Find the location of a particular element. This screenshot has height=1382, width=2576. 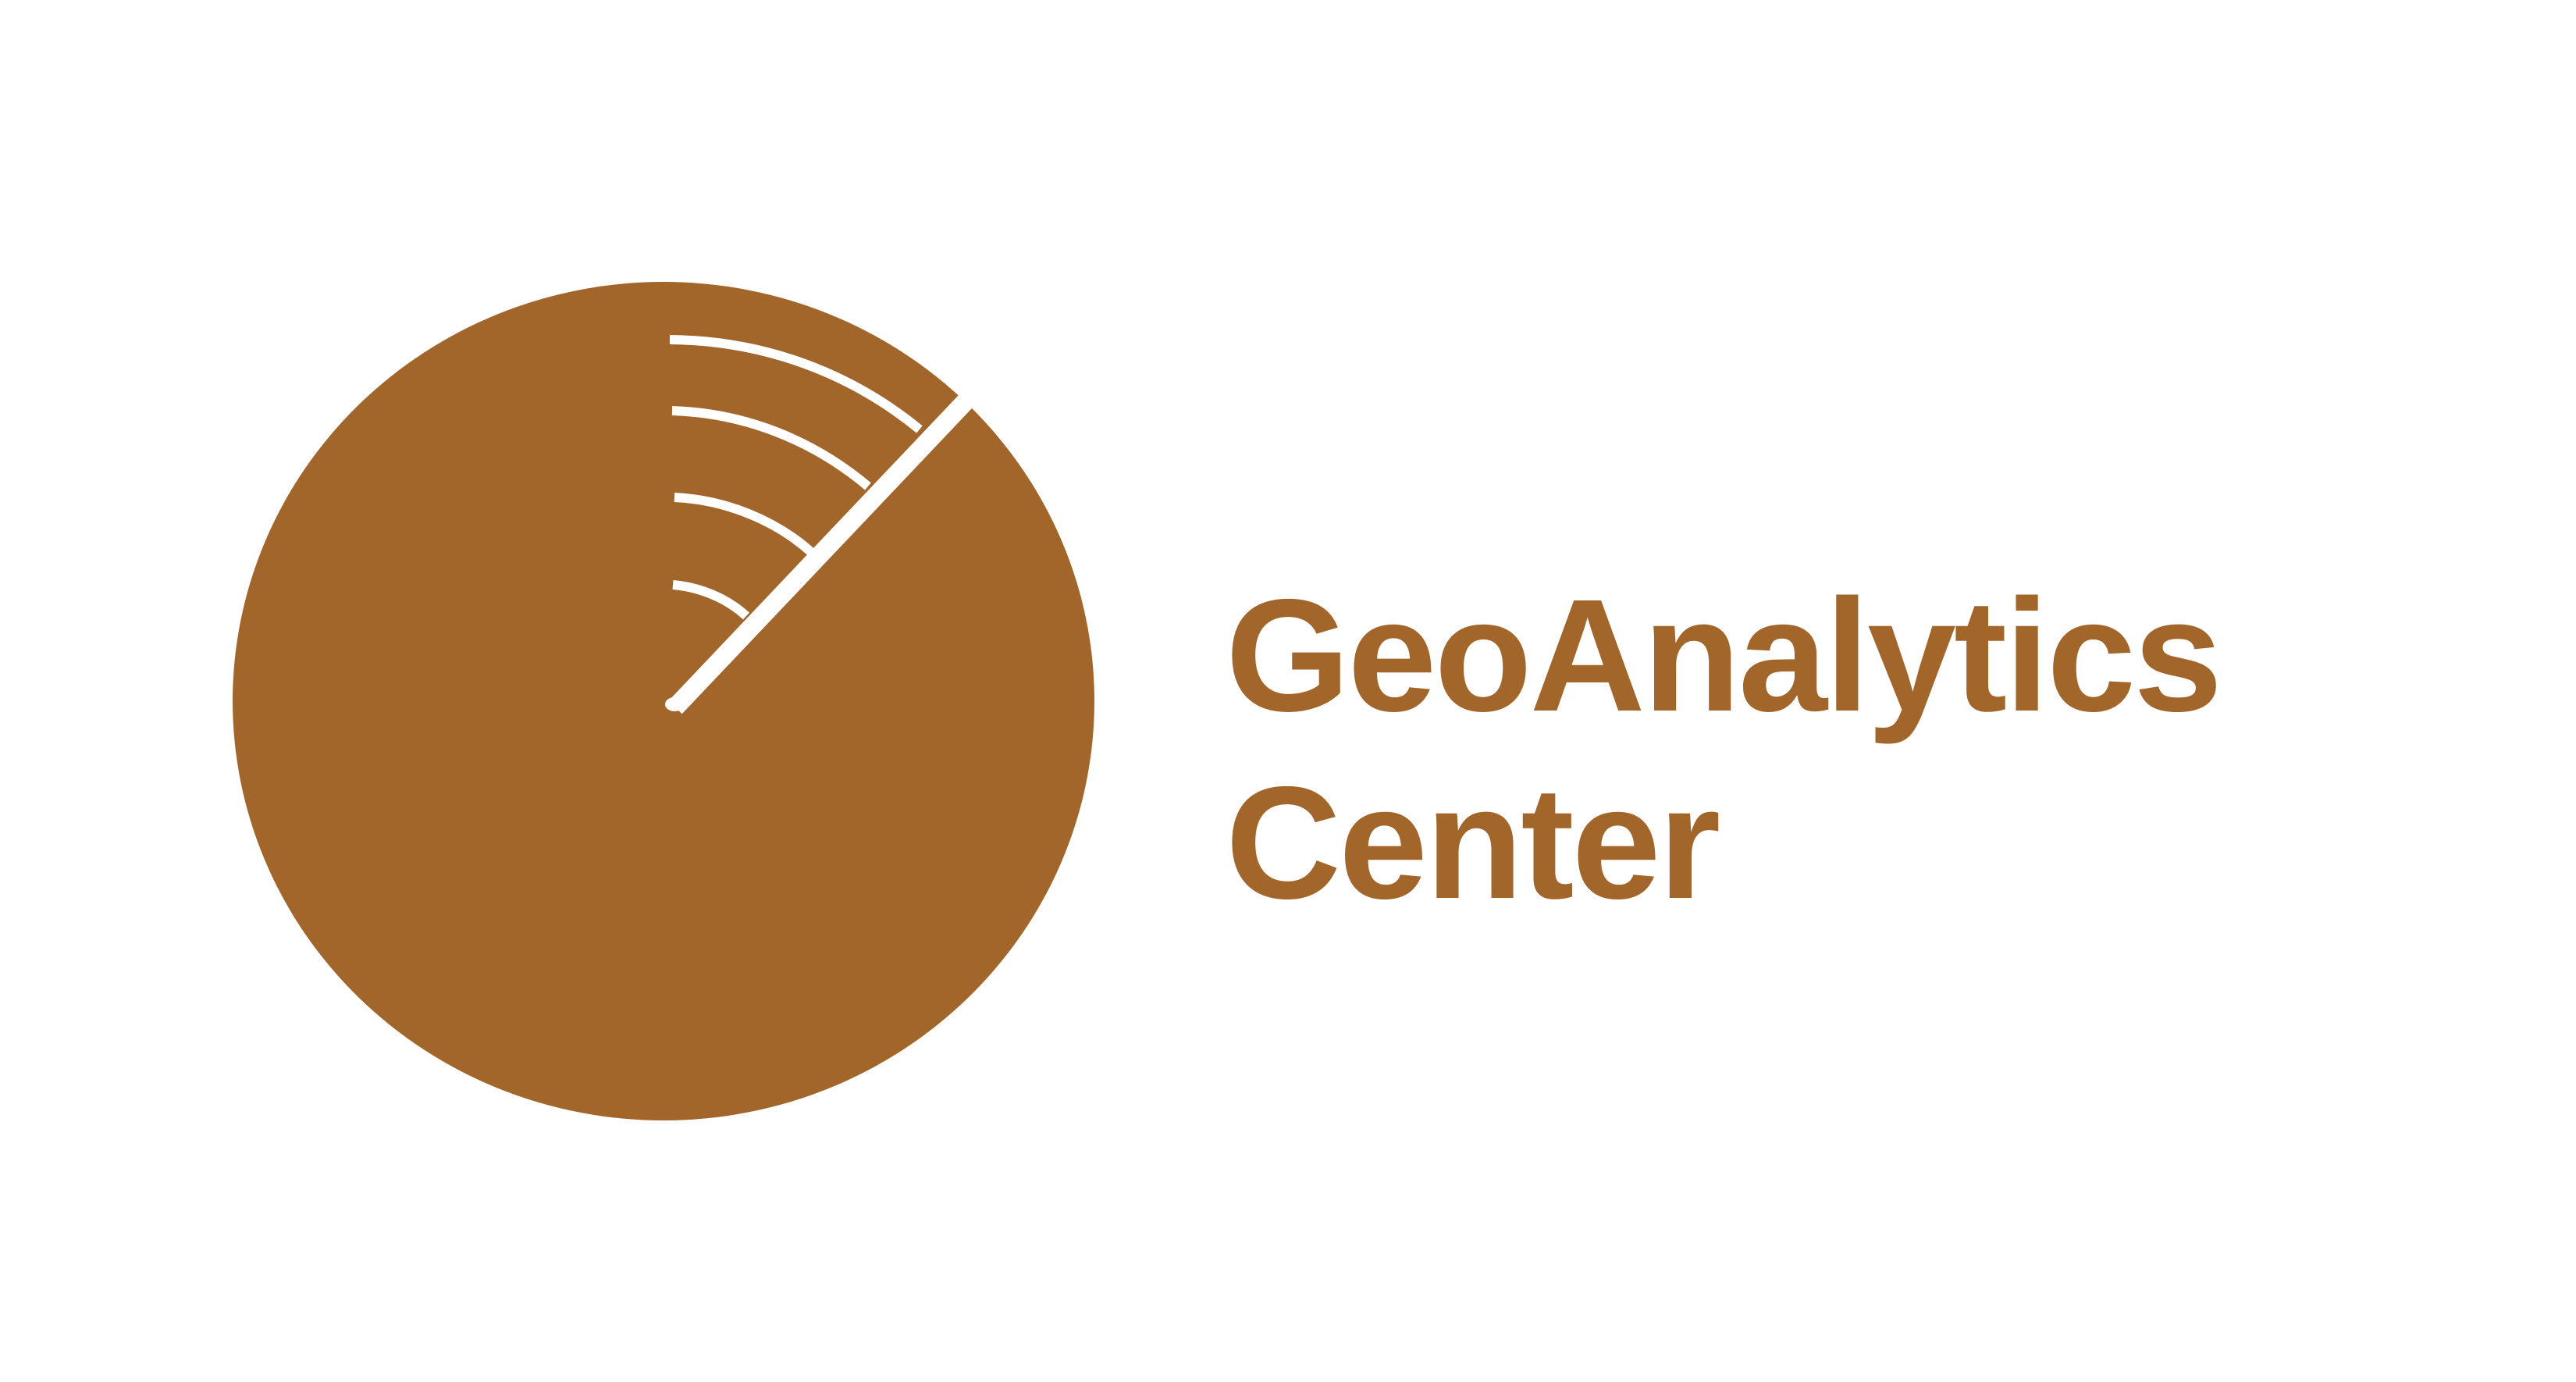

wordmark-line-1: GeoAnalytics is located at coordinates (1724, 655).